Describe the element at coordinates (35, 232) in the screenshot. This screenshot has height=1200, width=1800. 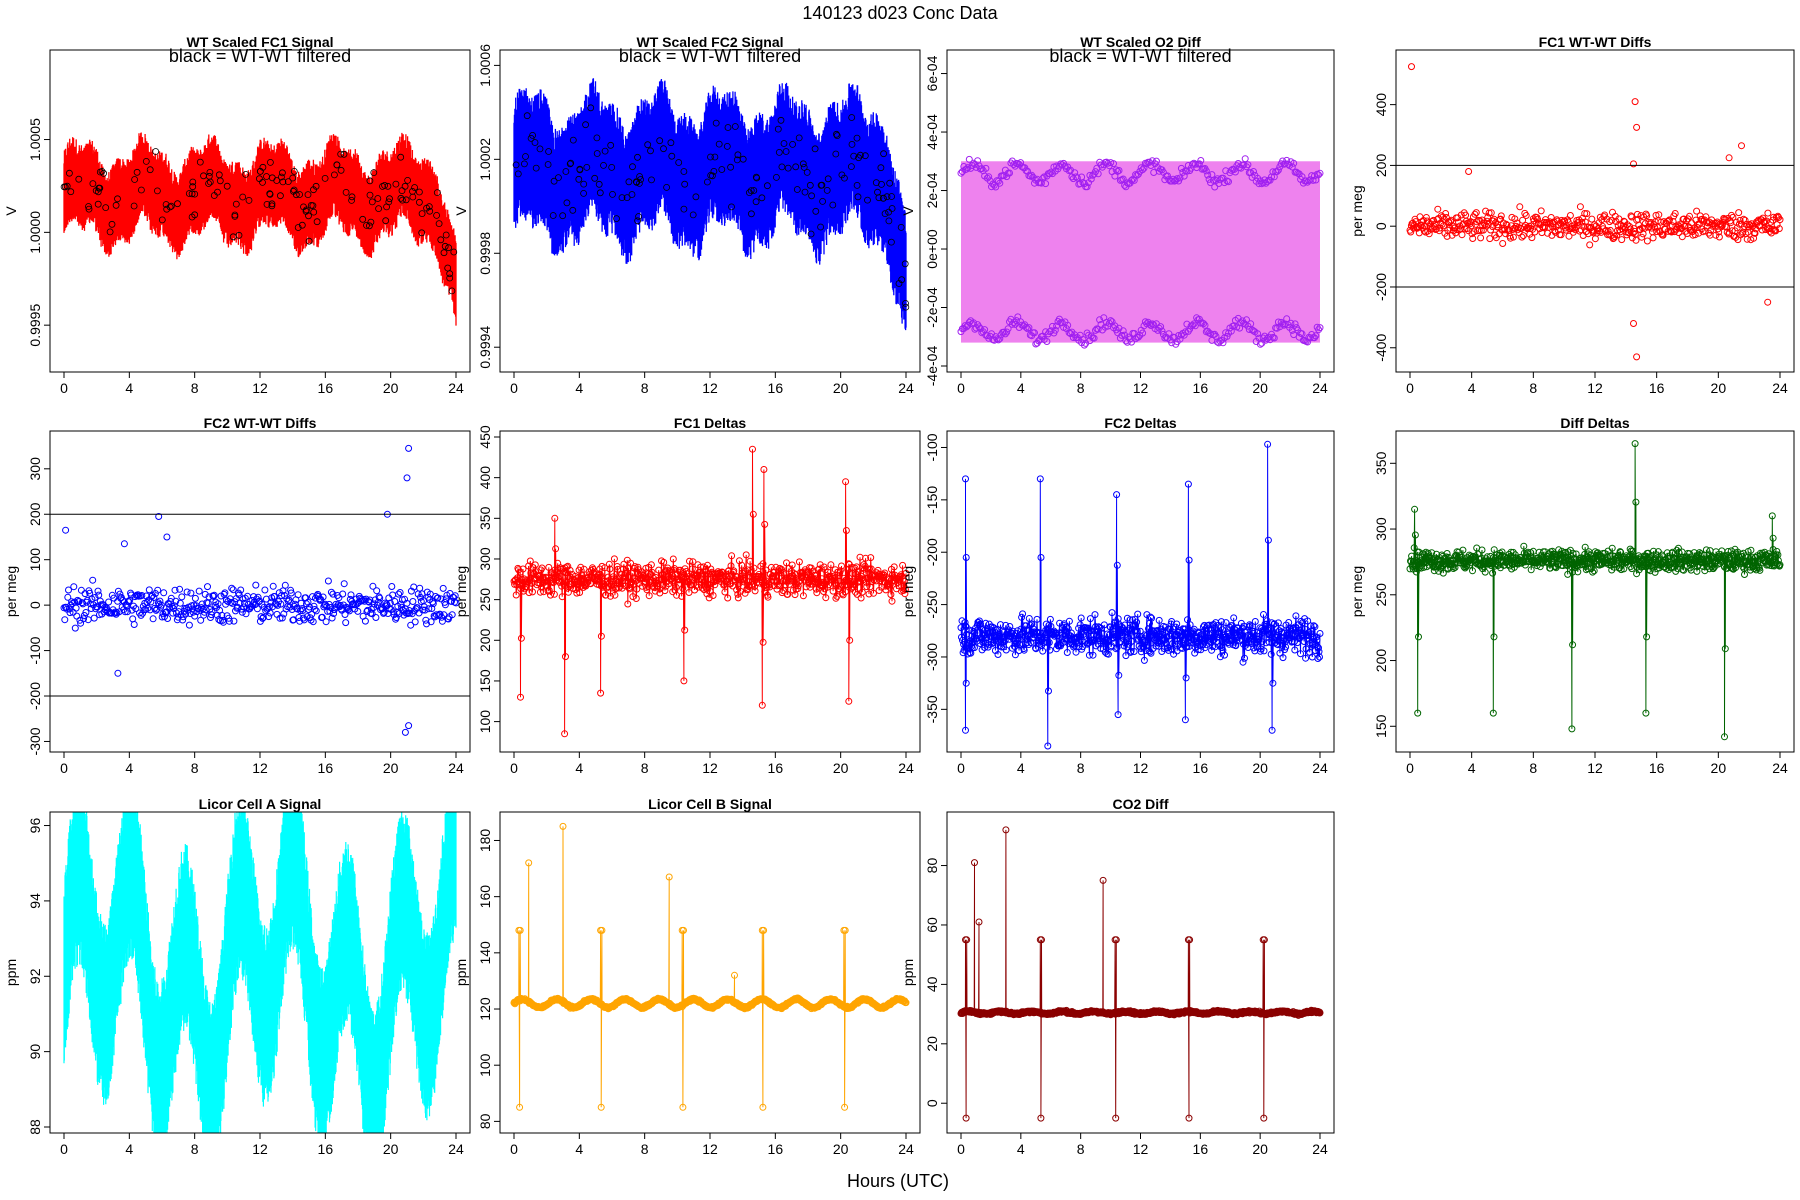
I see `y-tick-label: 1.0000` at that location.